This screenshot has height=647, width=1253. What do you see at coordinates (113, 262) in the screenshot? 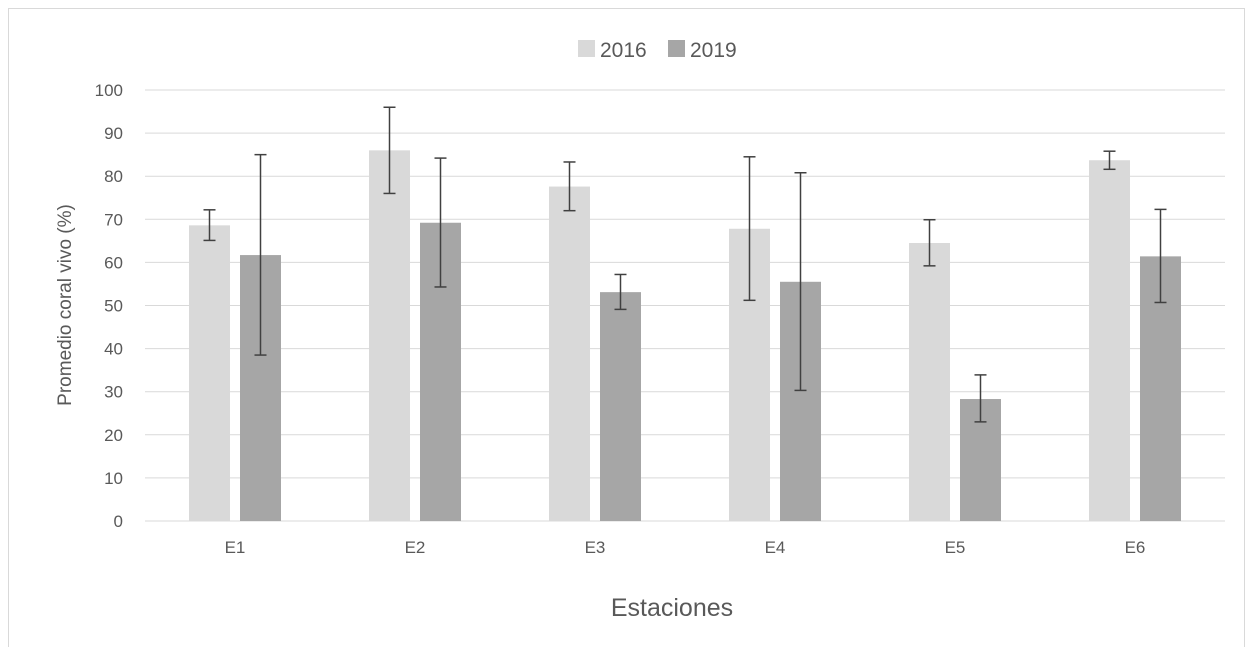
I see `y-tick-label: 60` at bounding box center [113, 262].